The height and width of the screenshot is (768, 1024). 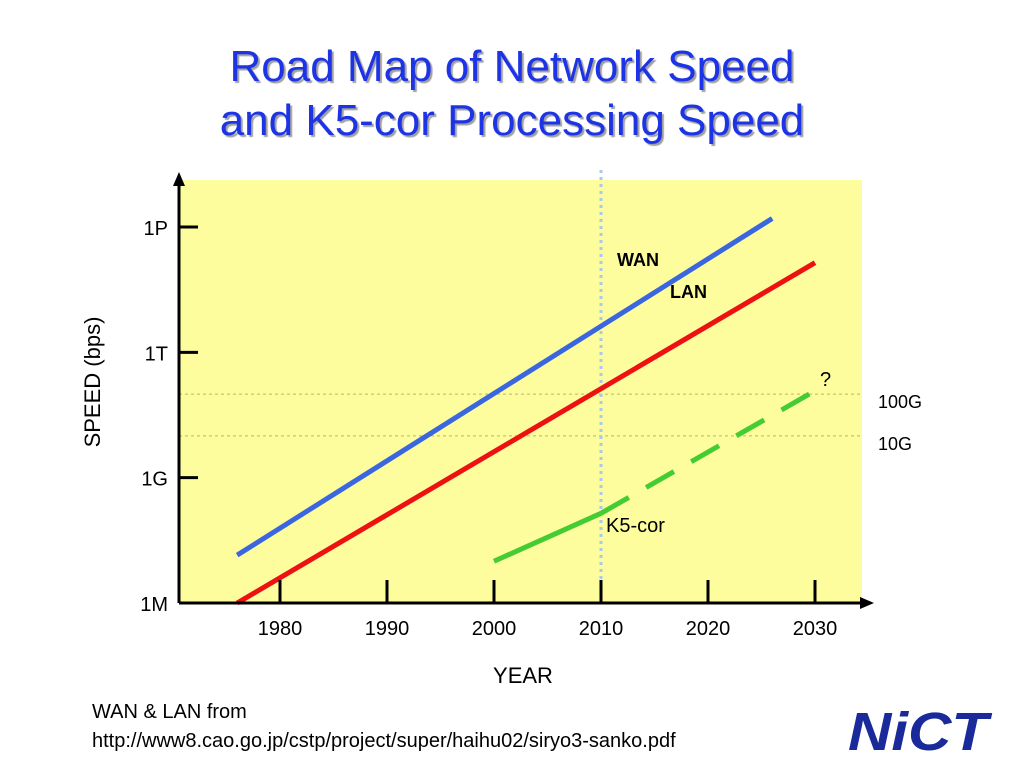 I want to click on series-line-k5-cor, so click(x=547, y=537).